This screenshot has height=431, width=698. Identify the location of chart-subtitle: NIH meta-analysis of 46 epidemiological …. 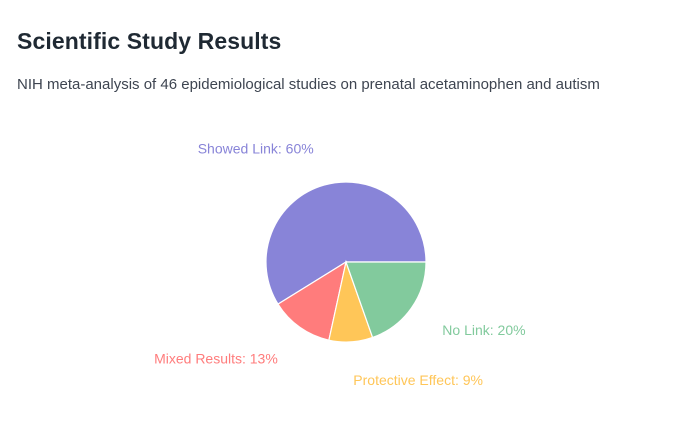
(308, 84).